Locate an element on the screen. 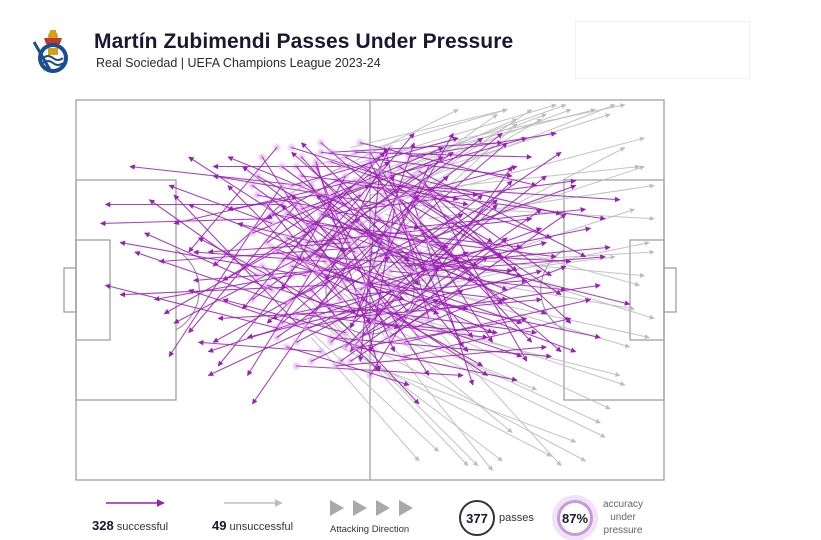  real-sociedad-crest-icon is located at coordinates (50, 51).